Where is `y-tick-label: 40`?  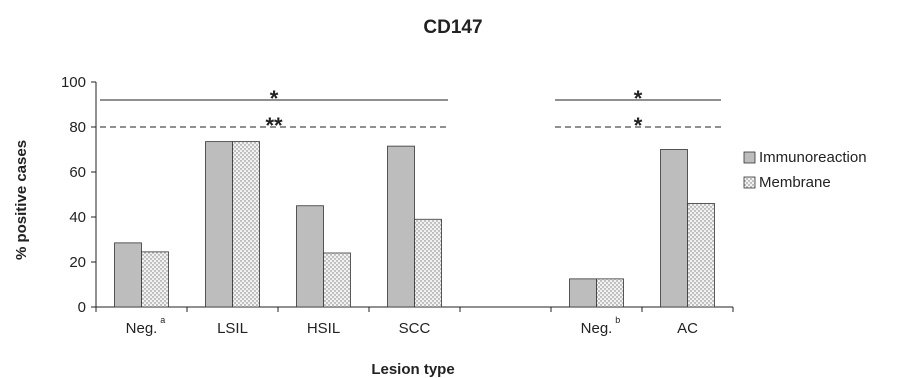
y-tick-label: 40 is located at coordinates (77, 217).